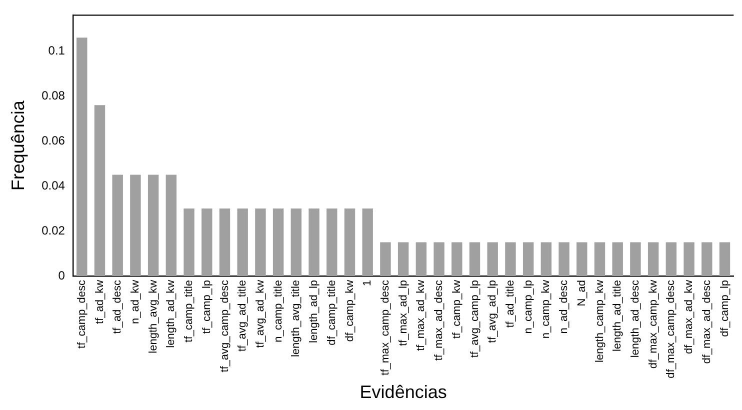  Describe the element at coordinates (171, 314) in the screenshot. I see `x-tick-label: length_ad_kw` at that location.